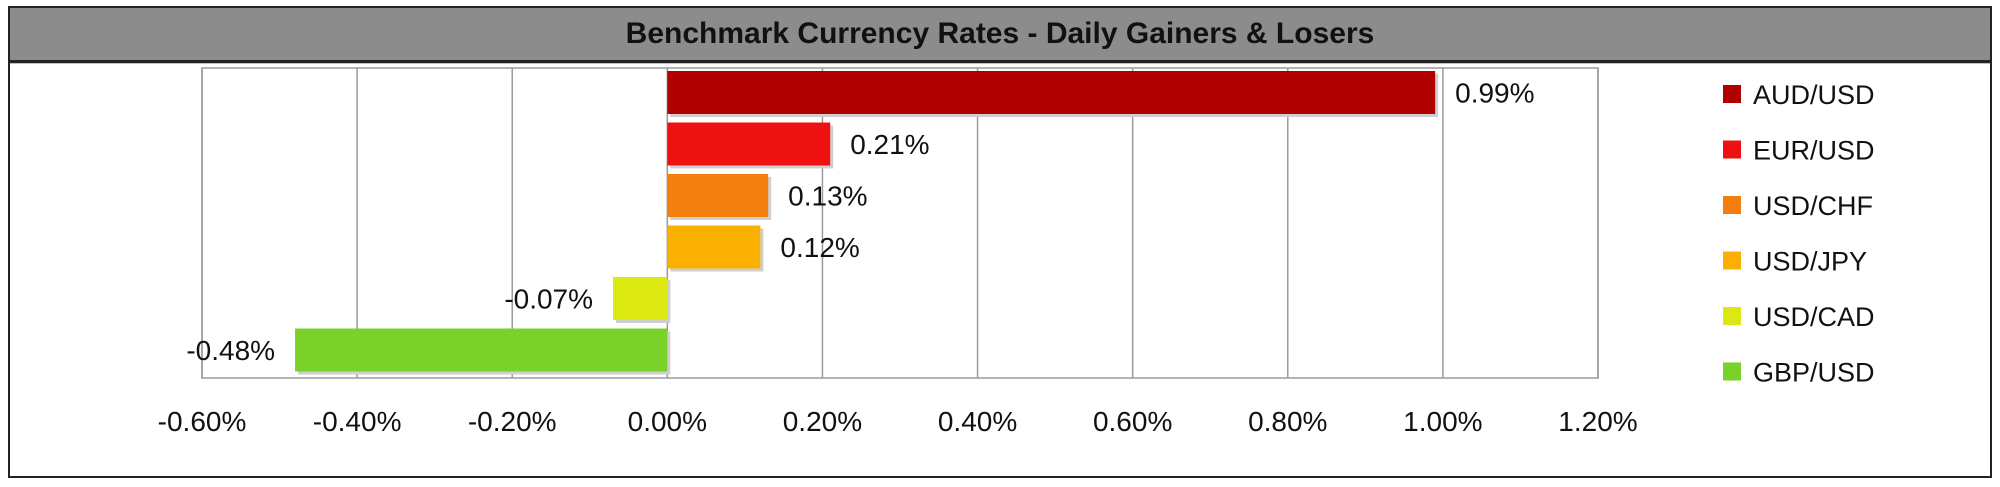 The width and height of the screenshot is (2000, 487). Describe the element at coordinates (718, 195) in the screenshot. I see `bar-usd-chf` at that location.